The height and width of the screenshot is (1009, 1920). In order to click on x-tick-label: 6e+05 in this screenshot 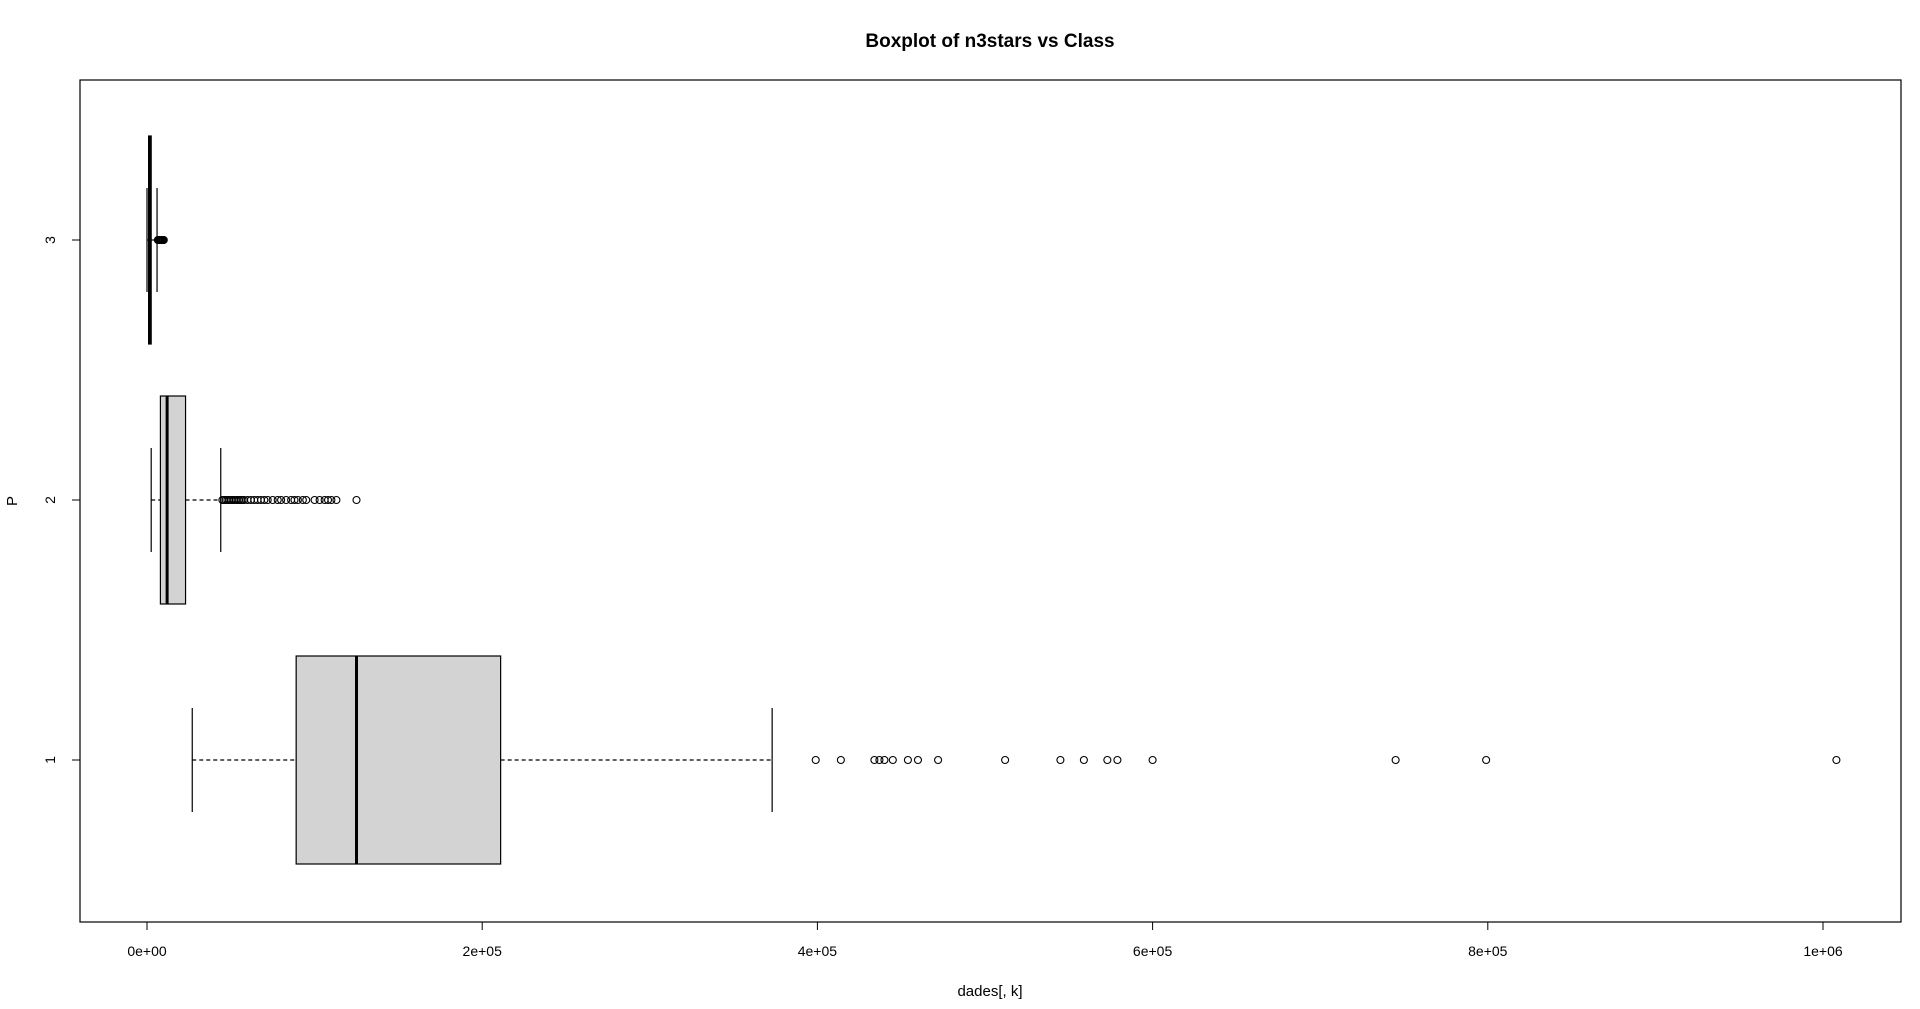, I will do `click(1153, 951)`.